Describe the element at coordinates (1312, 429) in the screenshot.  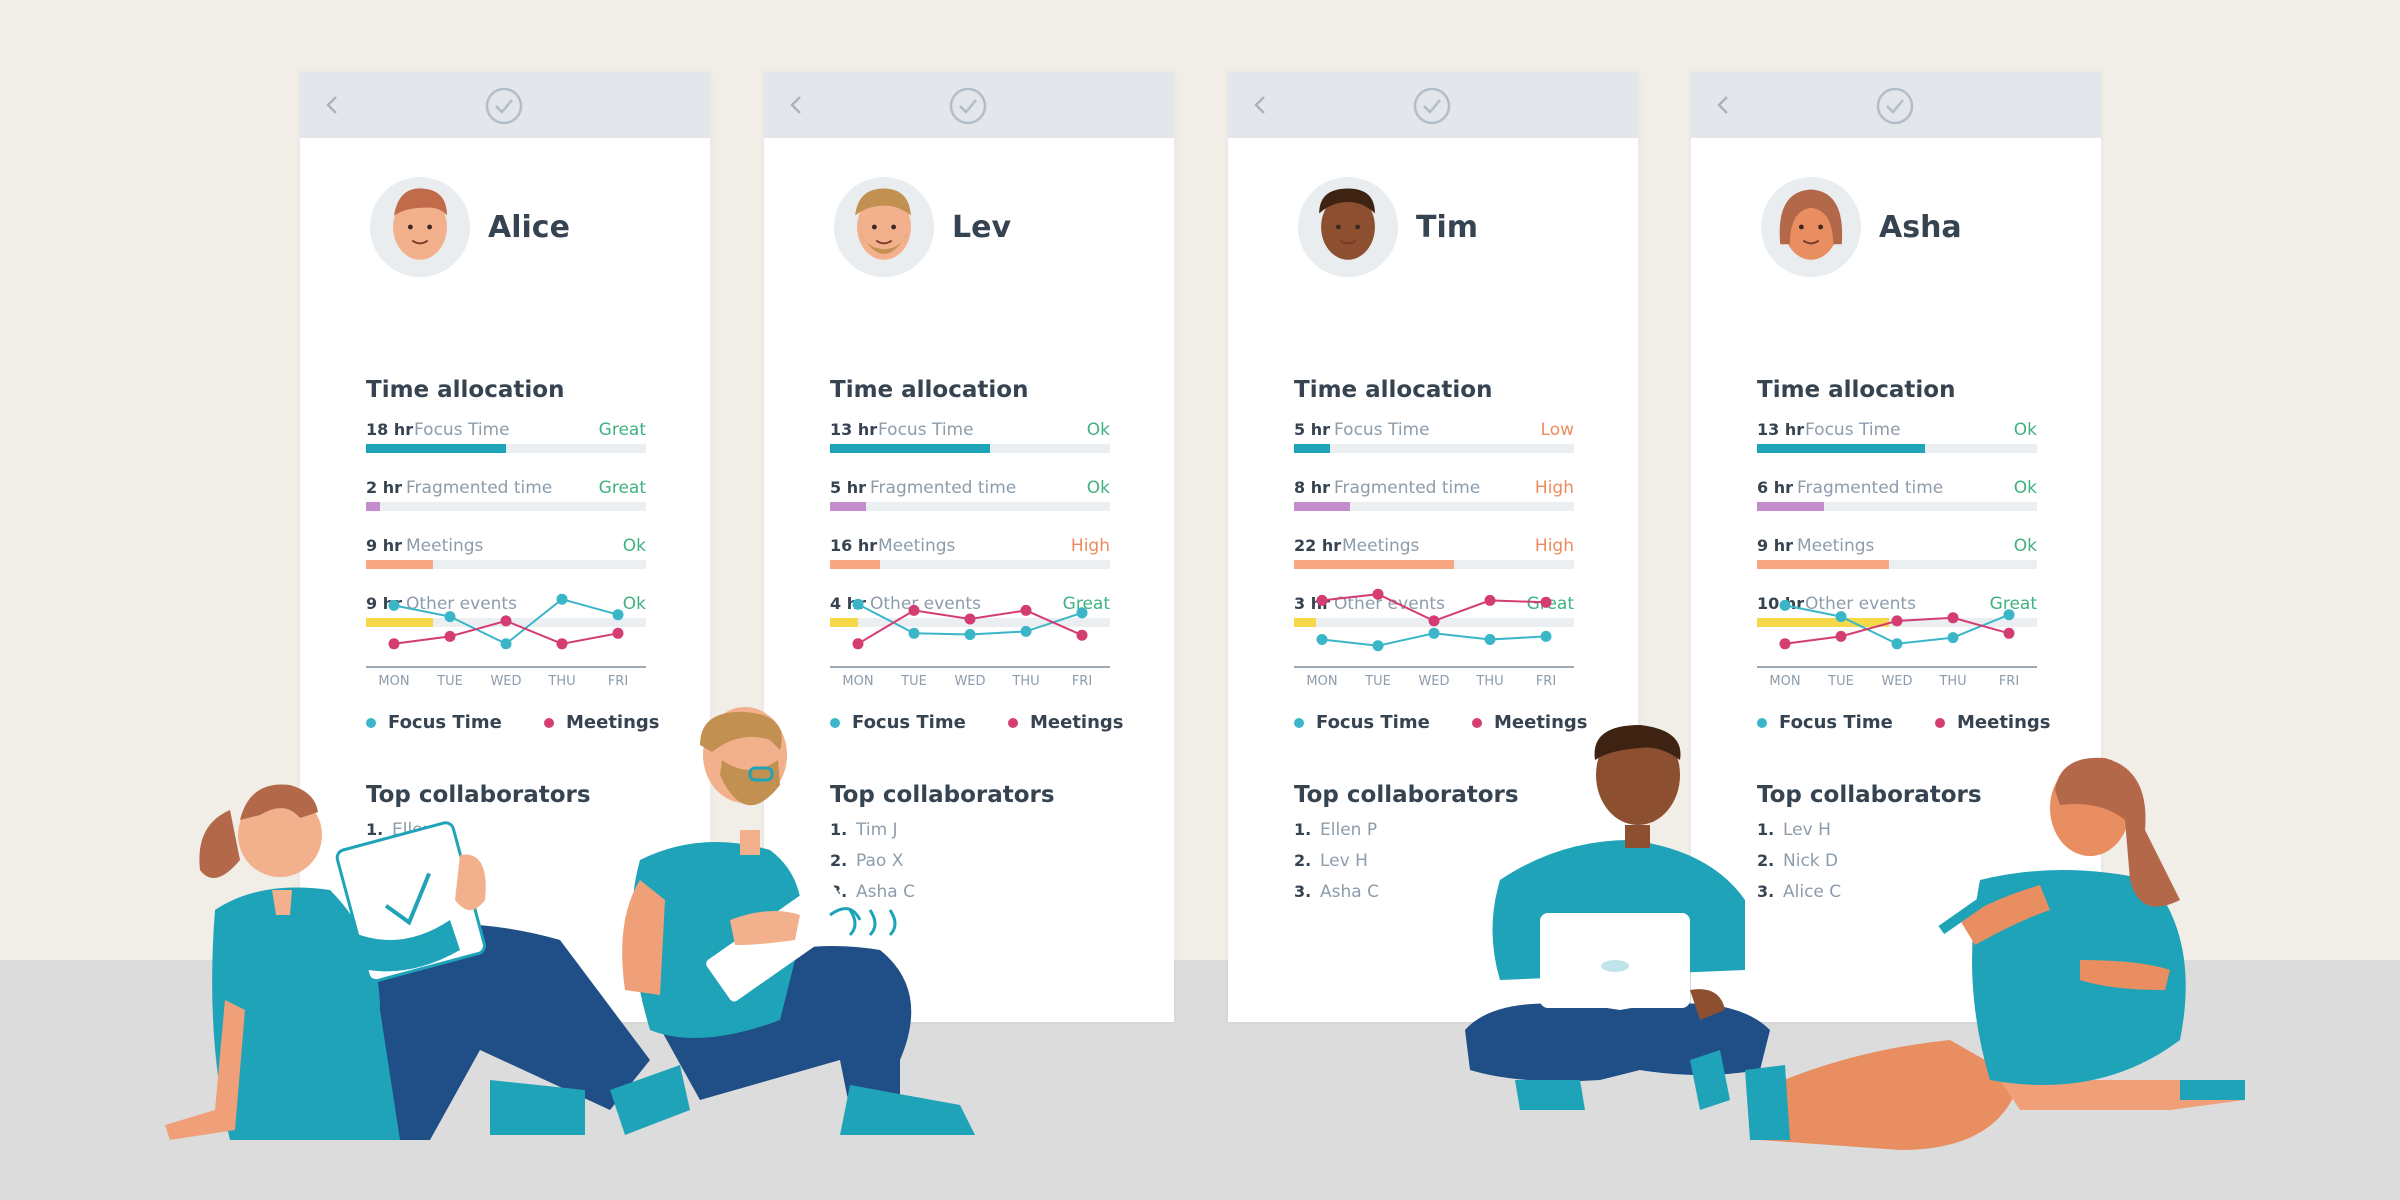
I see `metric-hours: 5 hr` at that location.